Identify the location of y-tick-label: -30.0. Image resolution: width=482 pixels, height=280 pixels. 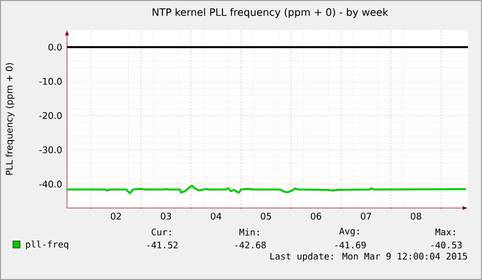
(50, 150).